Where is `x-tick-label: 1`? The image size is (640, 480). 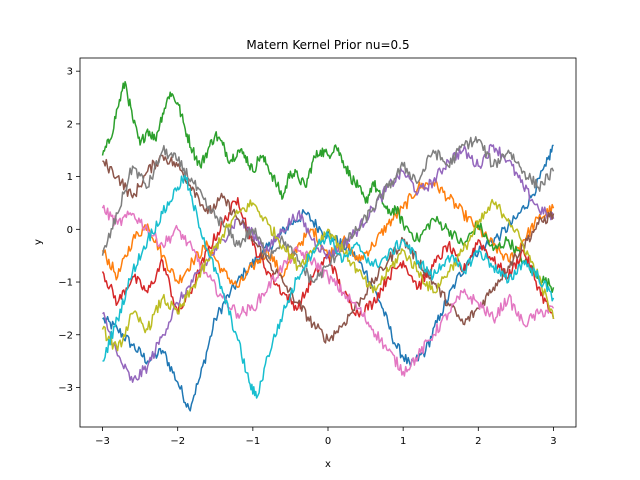 x-tick-label: 1 is located at coordinates (403, 441).